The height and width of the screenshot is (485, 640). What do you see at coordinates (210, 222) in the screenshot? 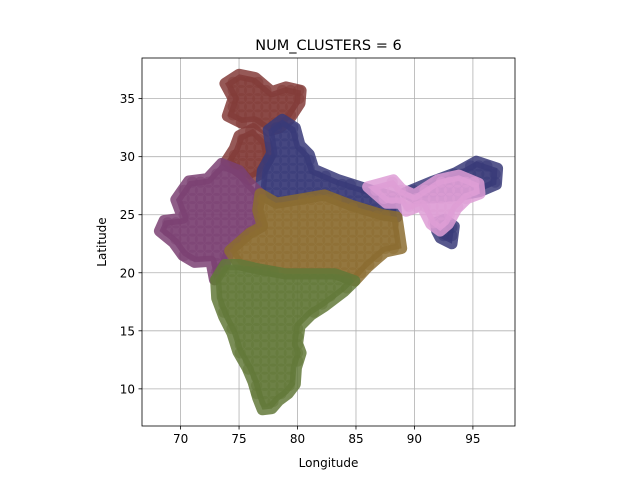
I see `cluster-4-points` at bounding box center [210, 222].